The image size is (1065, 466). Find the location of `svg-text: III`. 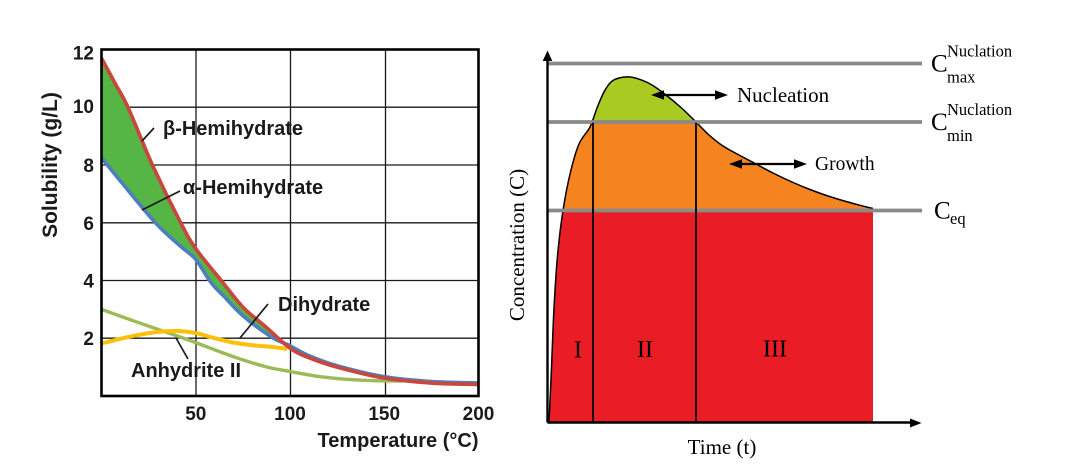

svg-text: III is located at coordinates (775, 350).